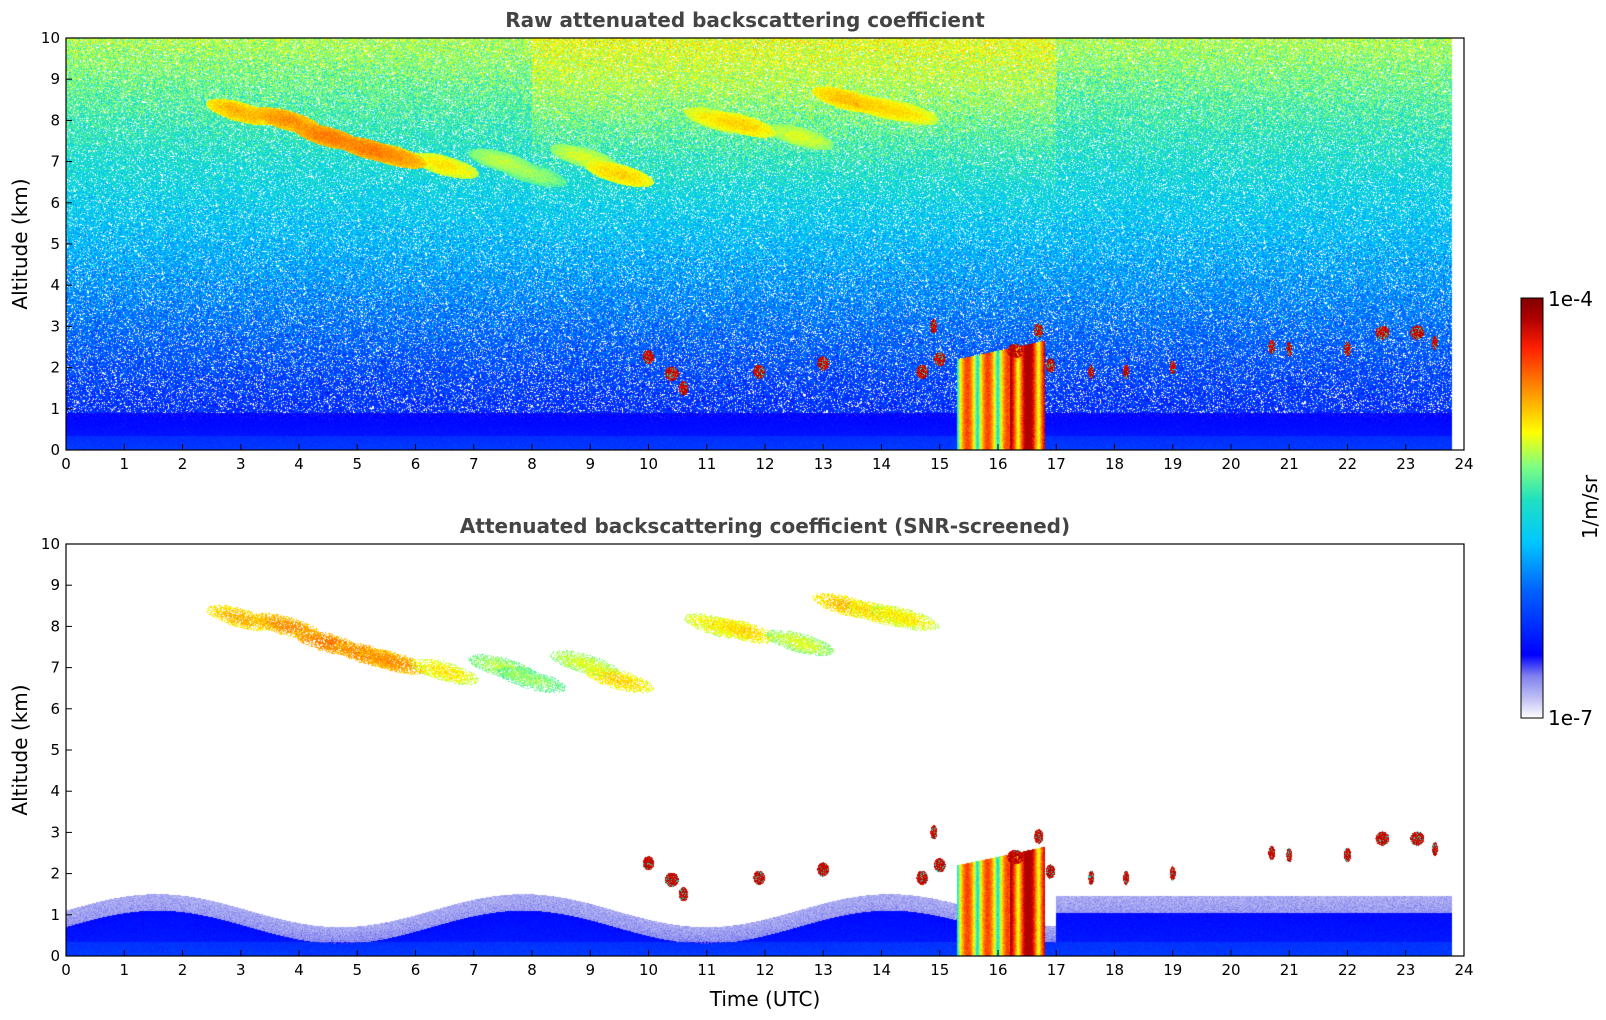 This screenshot has height=1020, width=1606. Describe the element at coordinates (1532, 508) in the screenshot. I see `colorbar-gradient` at that location.